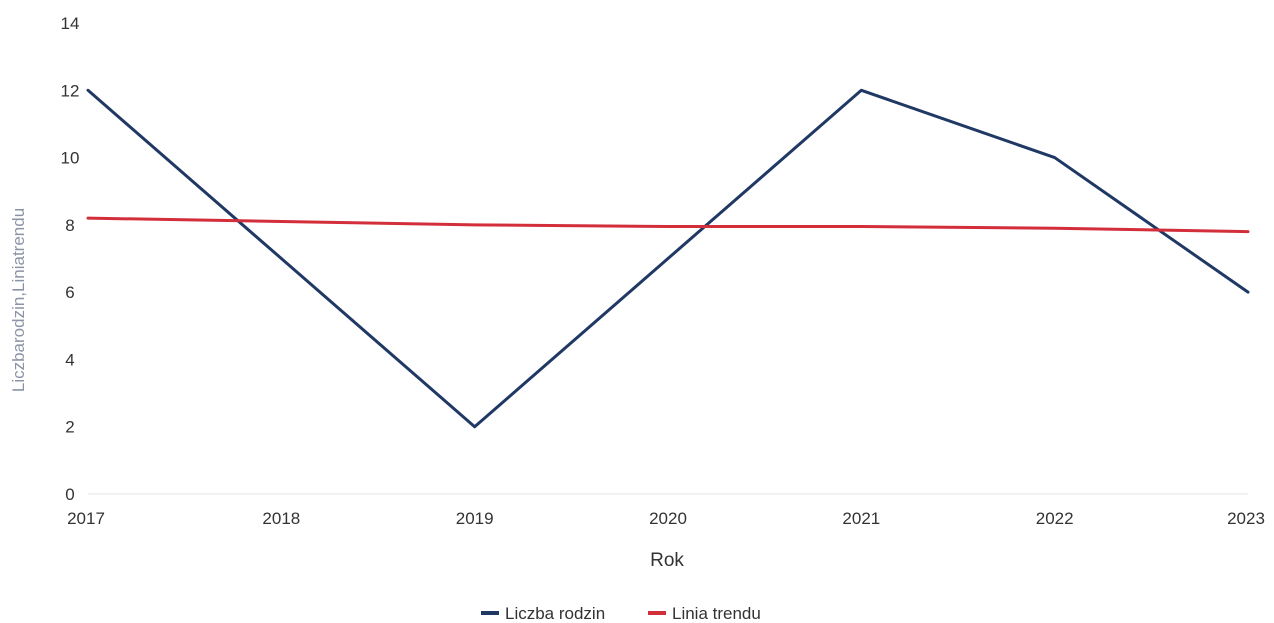 The image size is (1274, 623). I want to click on x-axis-ticks: 2017 2018 2019 2020 2021 2022 2023, so click(666, 518).